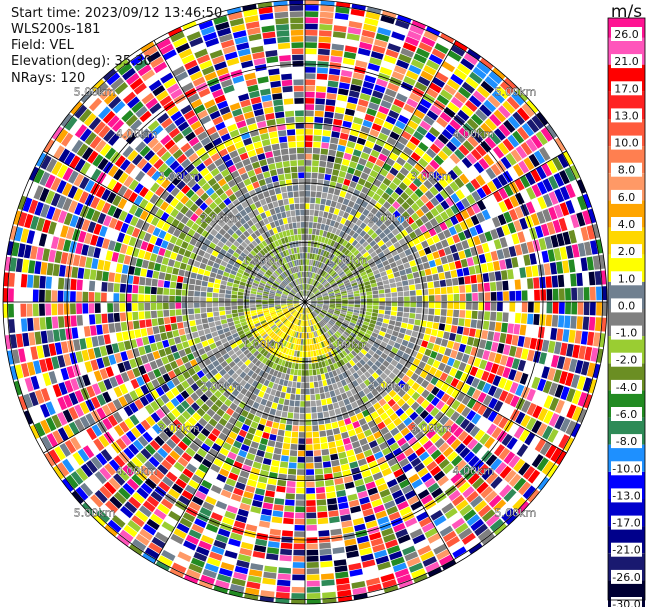 This screenshot has height=607, width=647. I want to click on colorbar-tick-label: 13.0, so click(626, 115).